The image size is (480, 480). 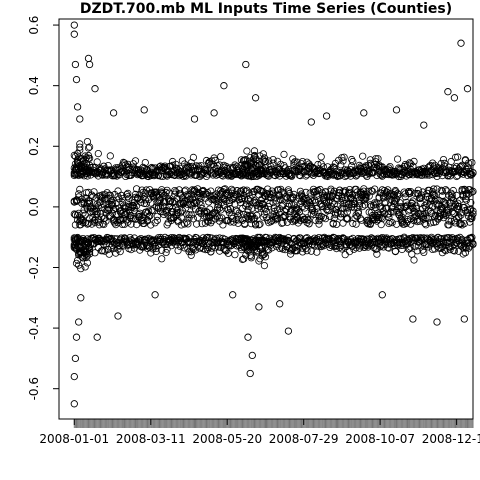 What do you see at coordinates (227, 439) in the screenshot?
I see `x-tick-label: 2008-05-20` at bounding box center [227, 439].